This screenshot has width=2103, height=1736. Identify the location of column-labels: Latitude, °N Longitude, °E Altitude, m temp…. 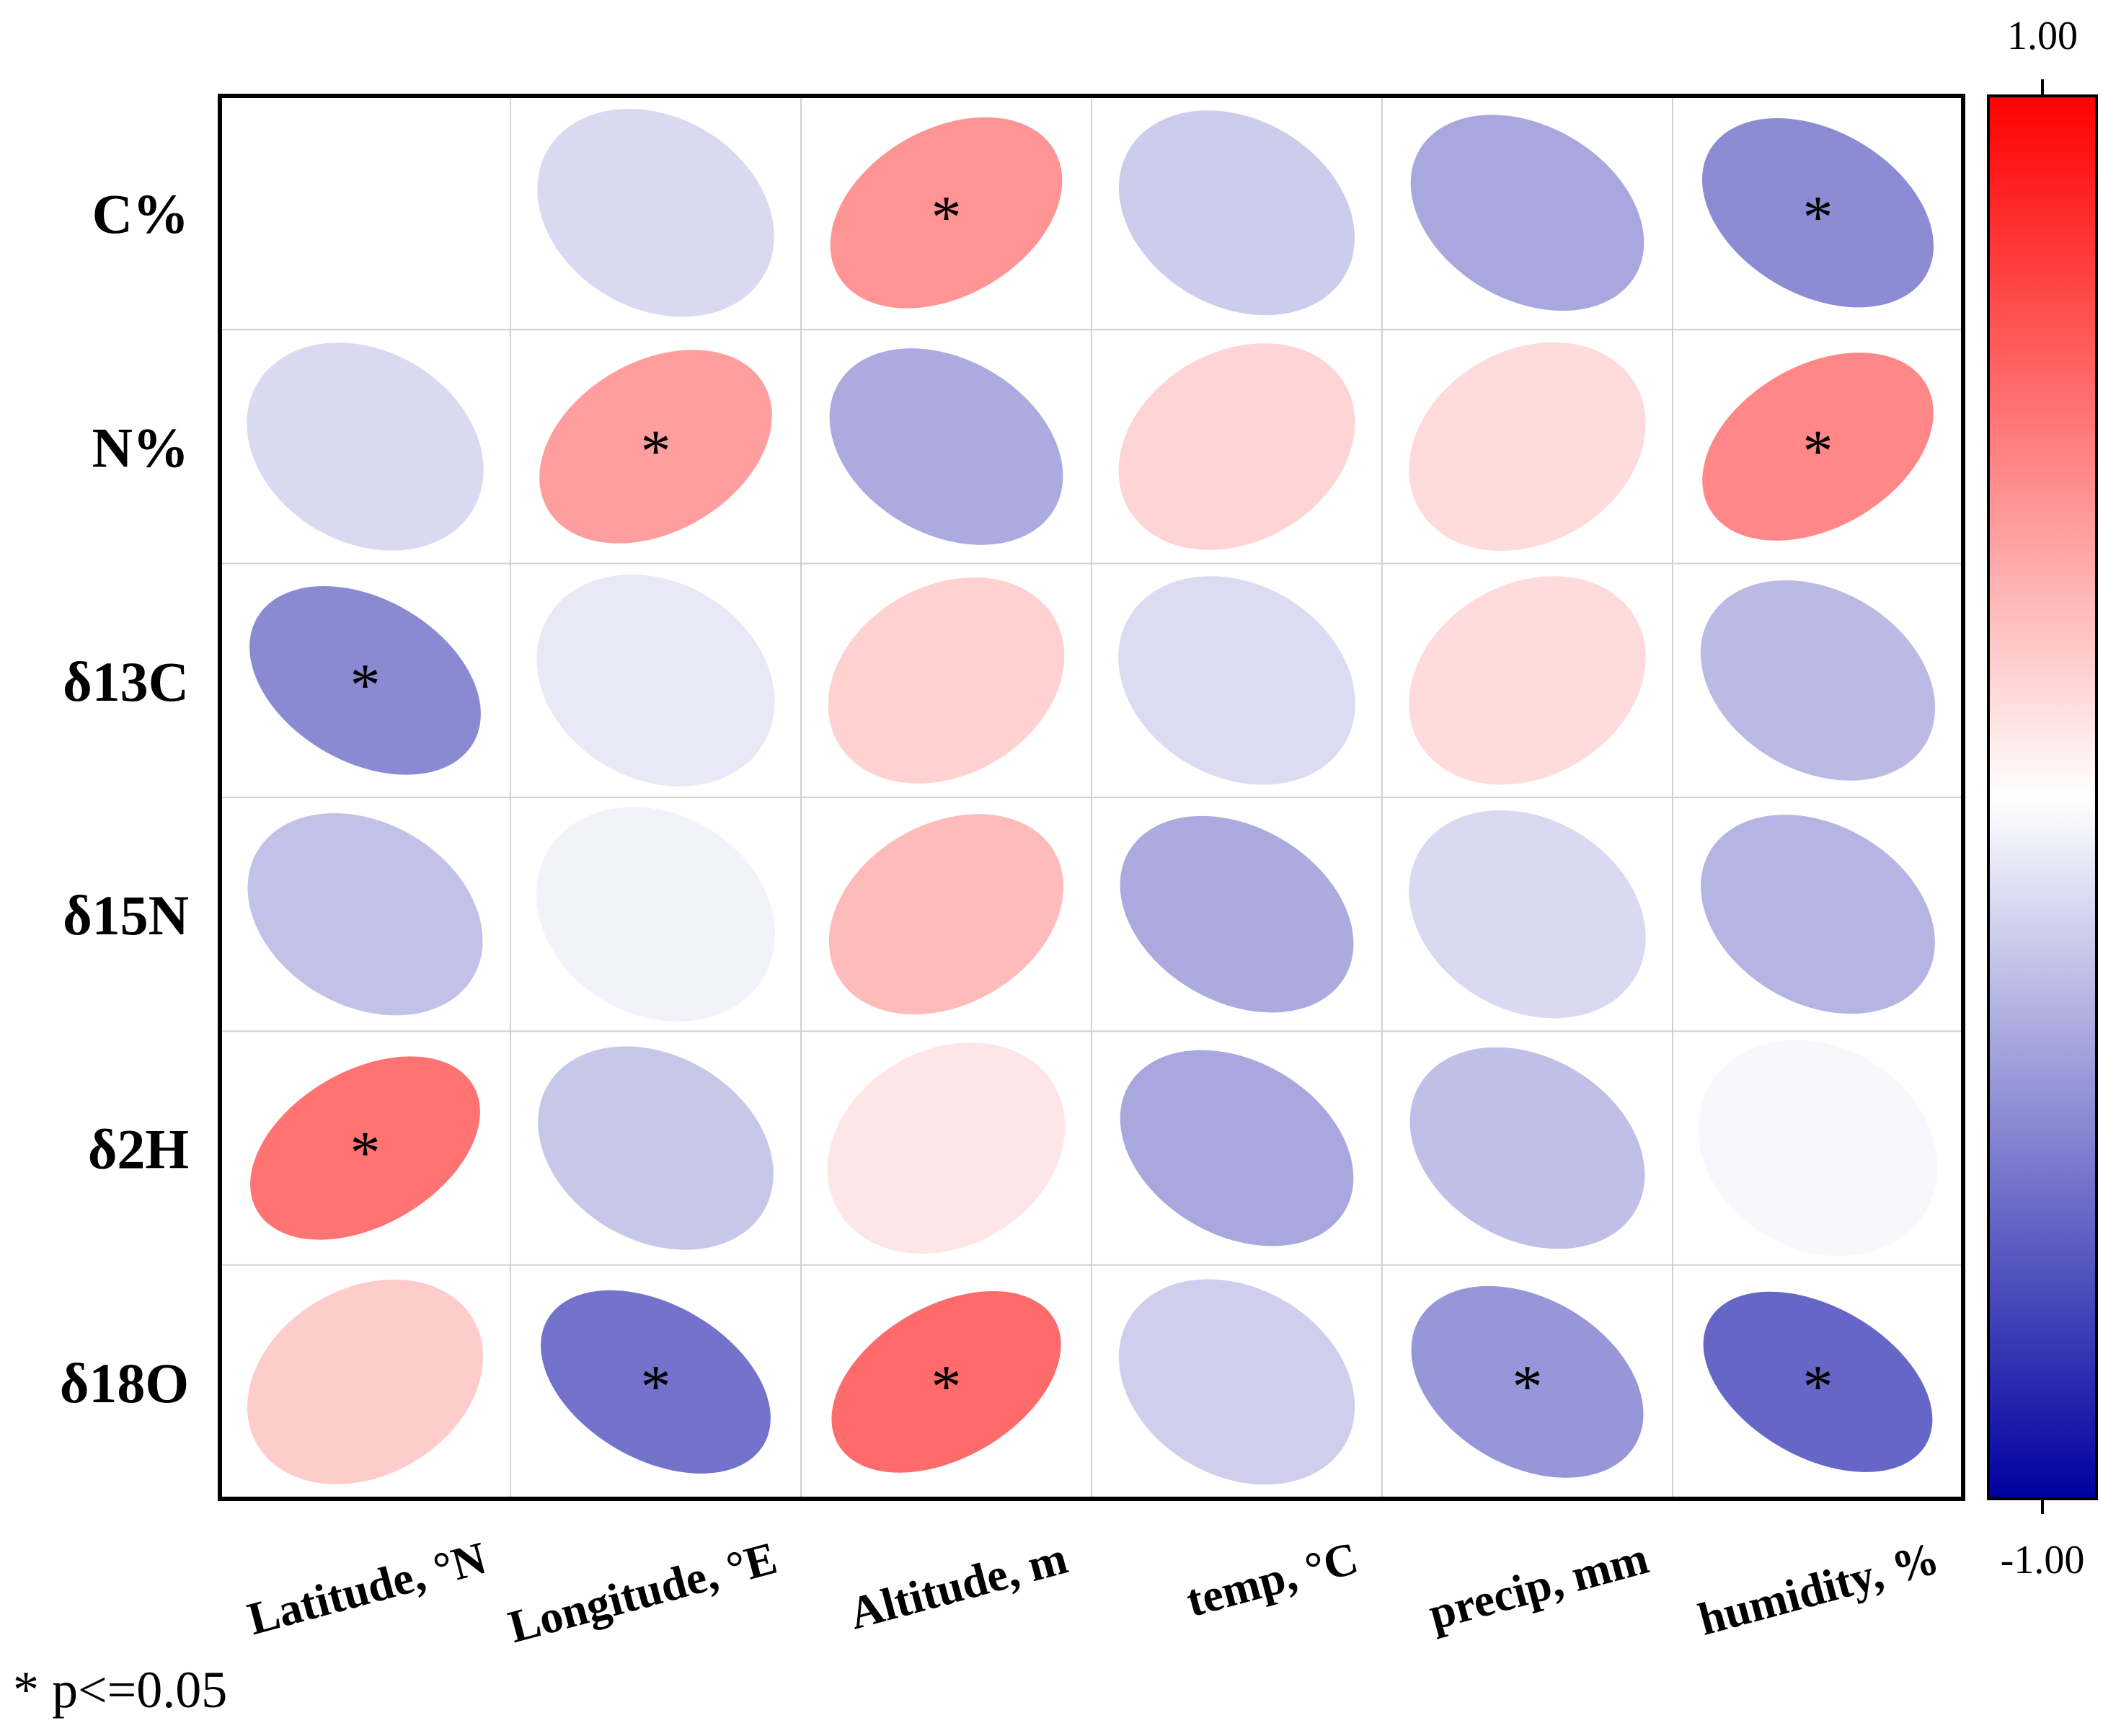
(1093, 1592).